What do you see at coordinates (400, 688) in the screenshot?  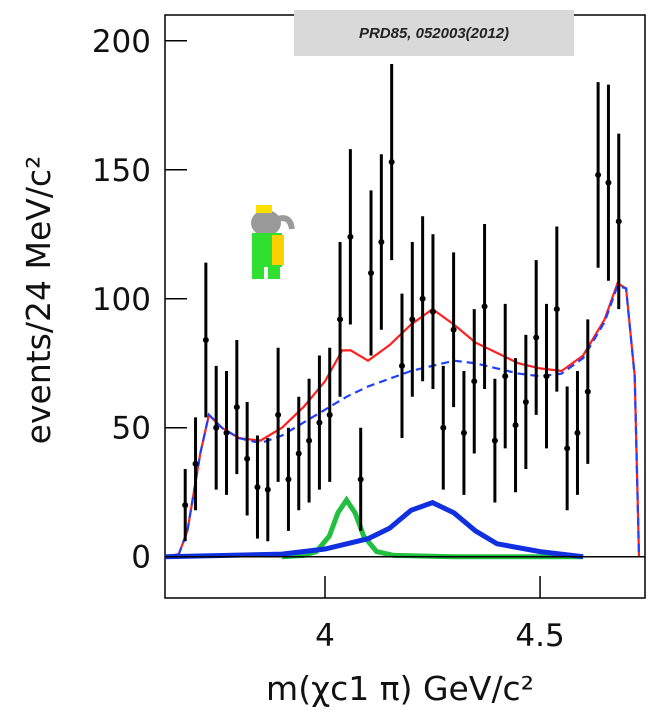 I see `x-axis-label: m(χc1 π) GeV/c²` at bounding box center [400, 688].